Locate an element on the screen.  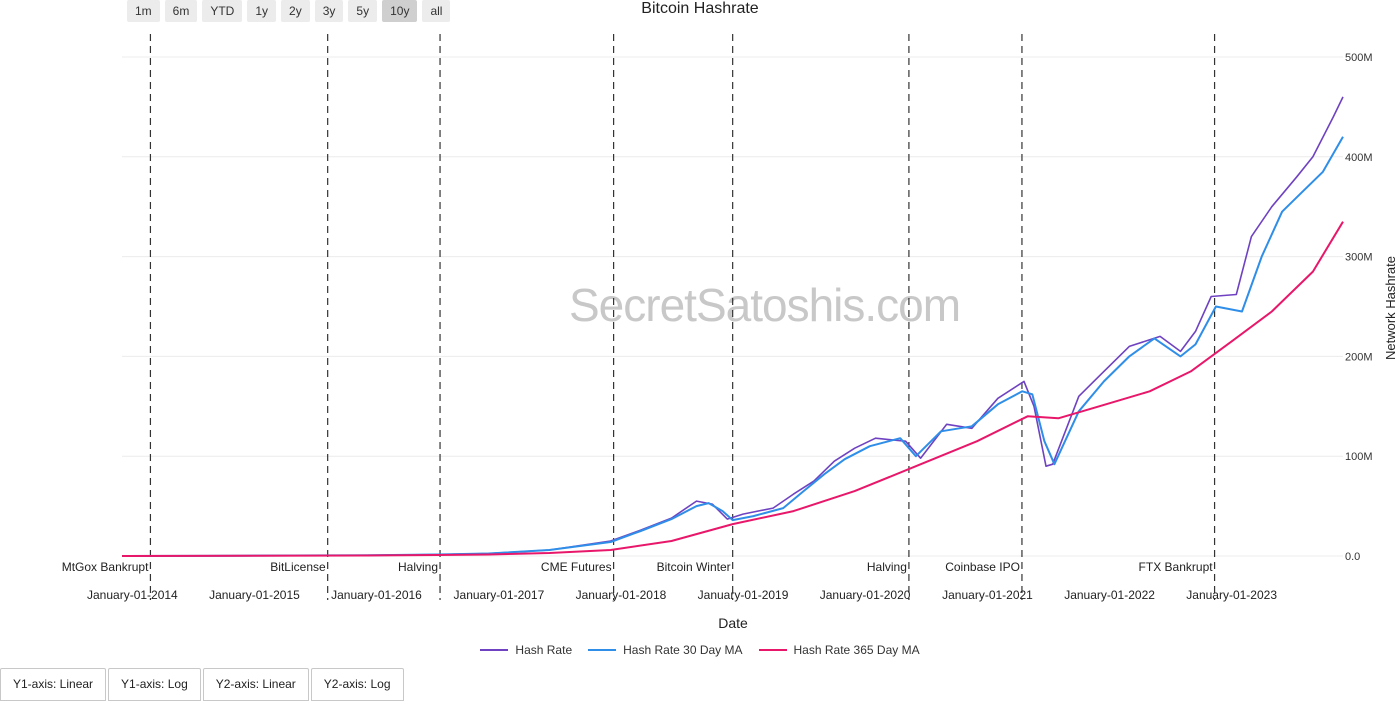
range-button-2y: 2y is located at coordinates (295, 11).